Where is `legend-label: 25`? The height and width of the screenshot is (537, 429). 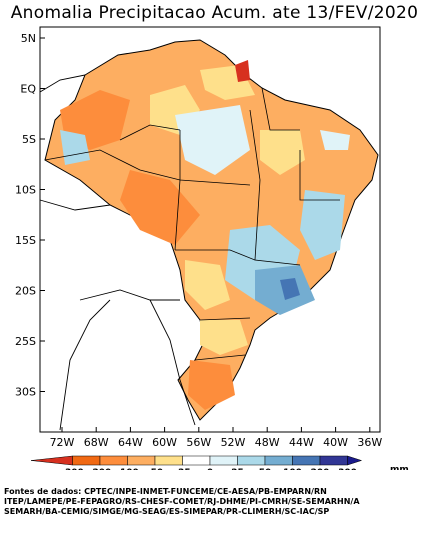 legend-label: 25 is located at coordinates (237, 469).